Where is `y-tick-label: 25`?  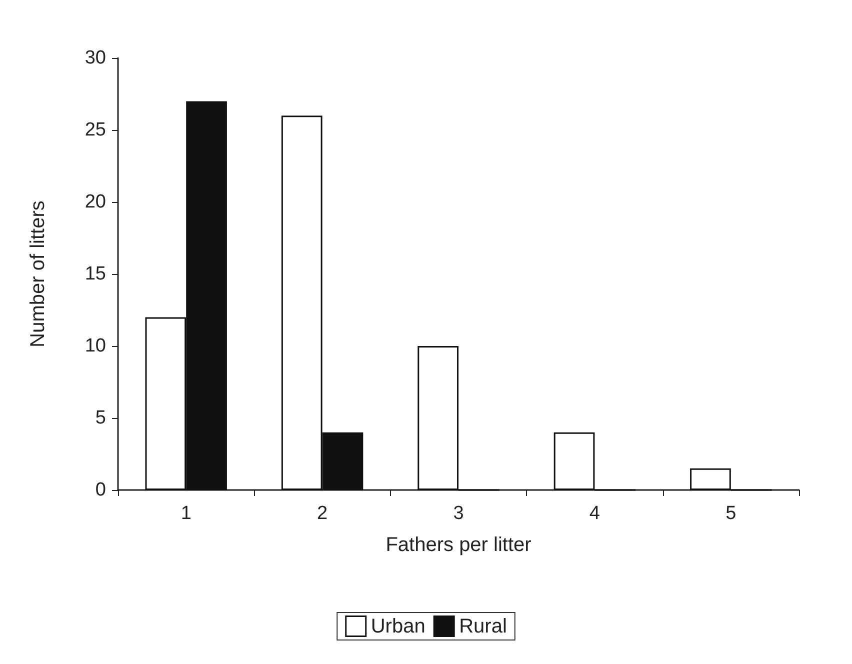
y-tick-label: 25 is located at coordinates (95, 130).